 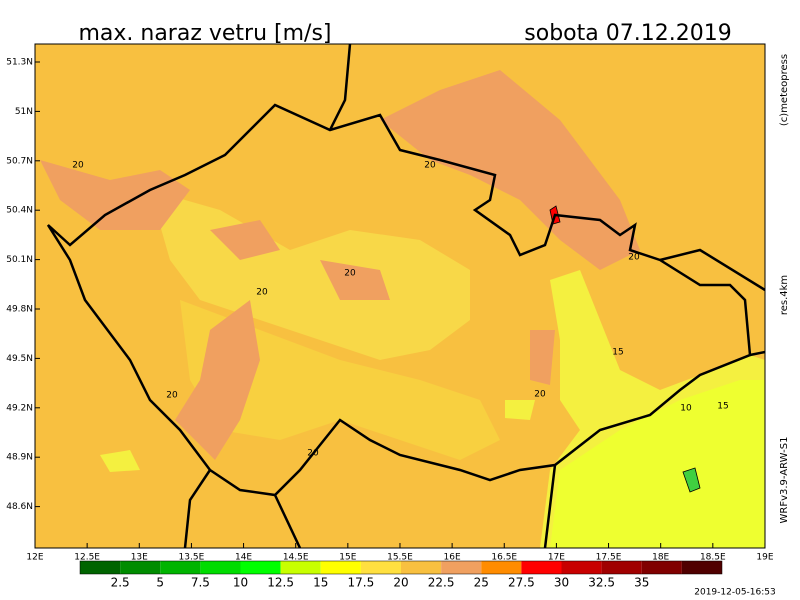 I want to click on lat-label: 49.5N, so click(x=19, y=359).